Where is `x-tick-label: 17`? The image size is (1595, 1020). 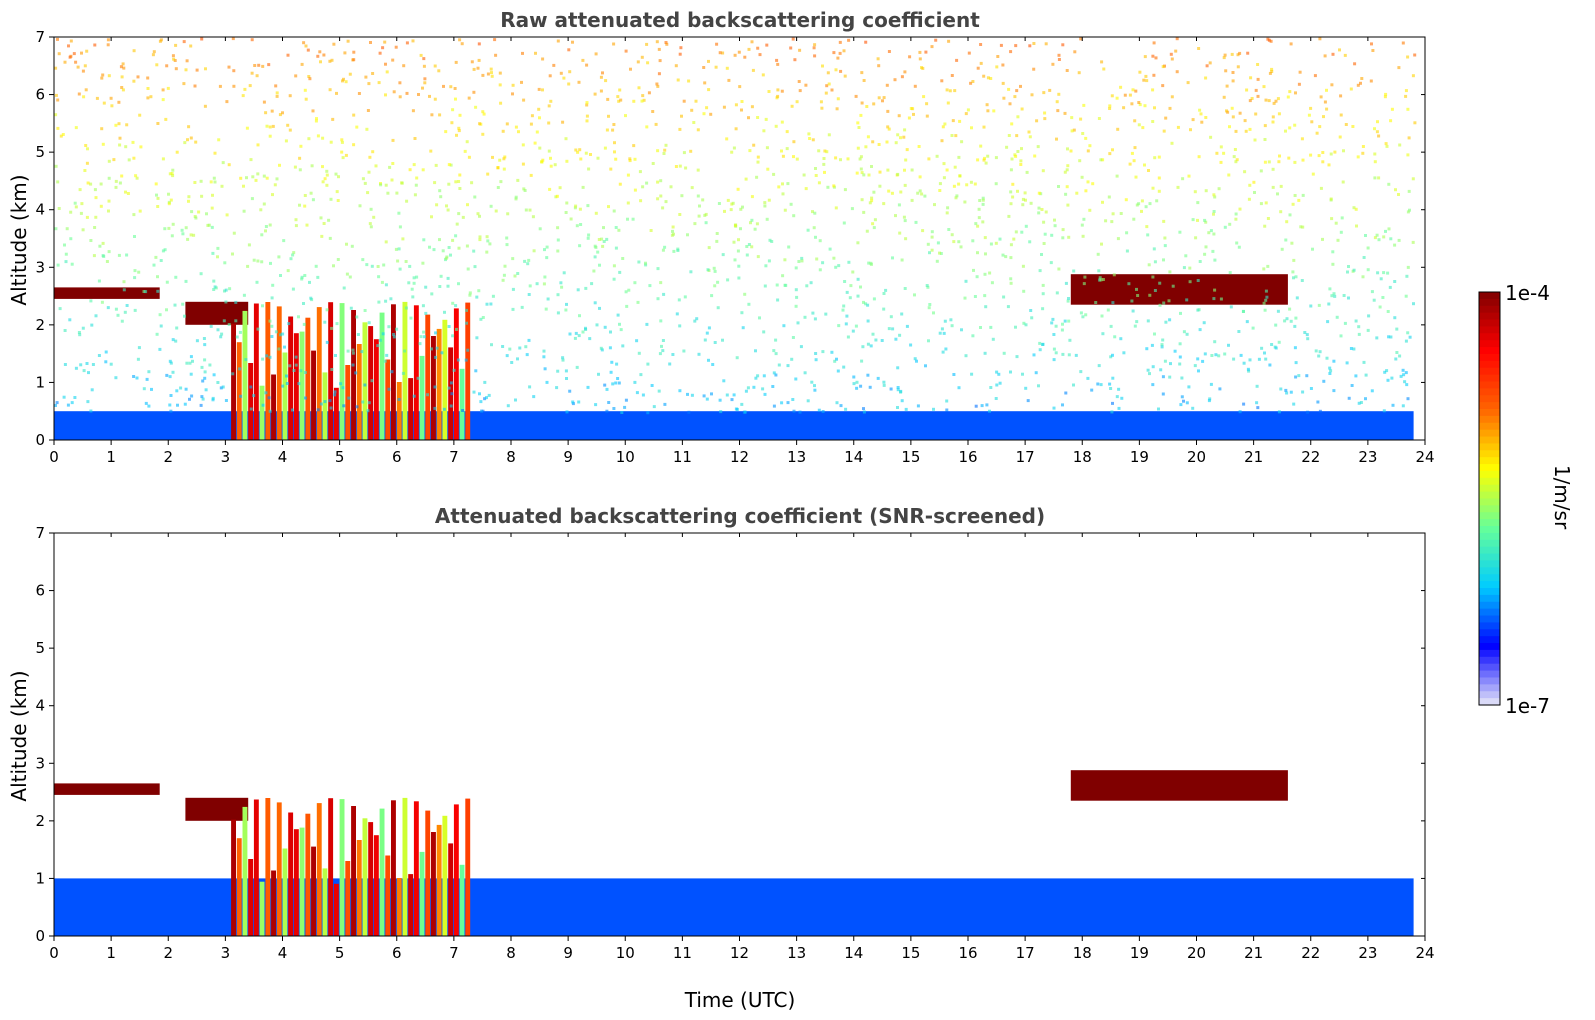 x-tick-label: 17 is located at coordinates (1025, 457).